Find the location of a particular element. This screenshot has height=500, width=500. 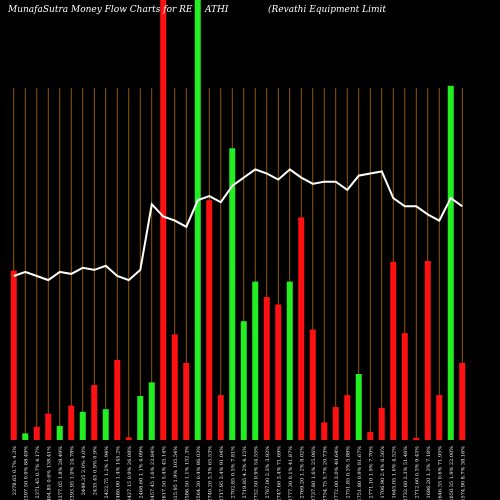

x-tick-label: 2378.65 0.7% 4.3% is located at coordinates (15, 471).